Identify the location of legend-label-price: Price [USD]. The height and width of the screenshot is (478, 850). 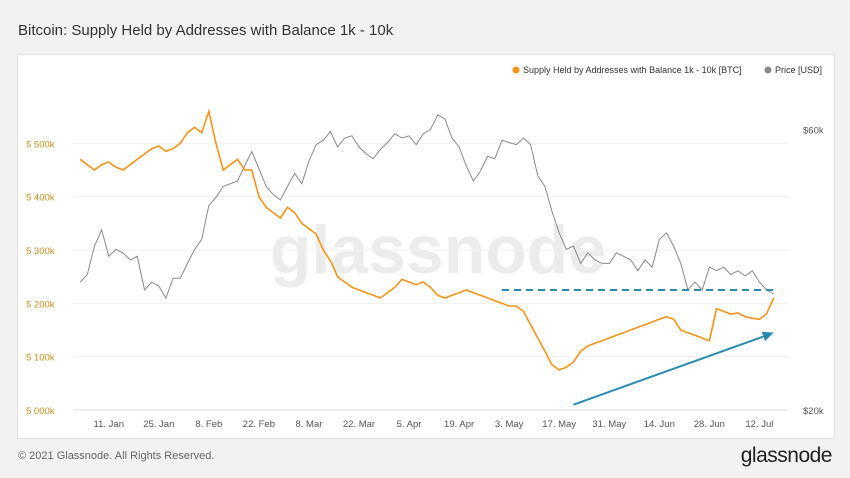
(798, 70).